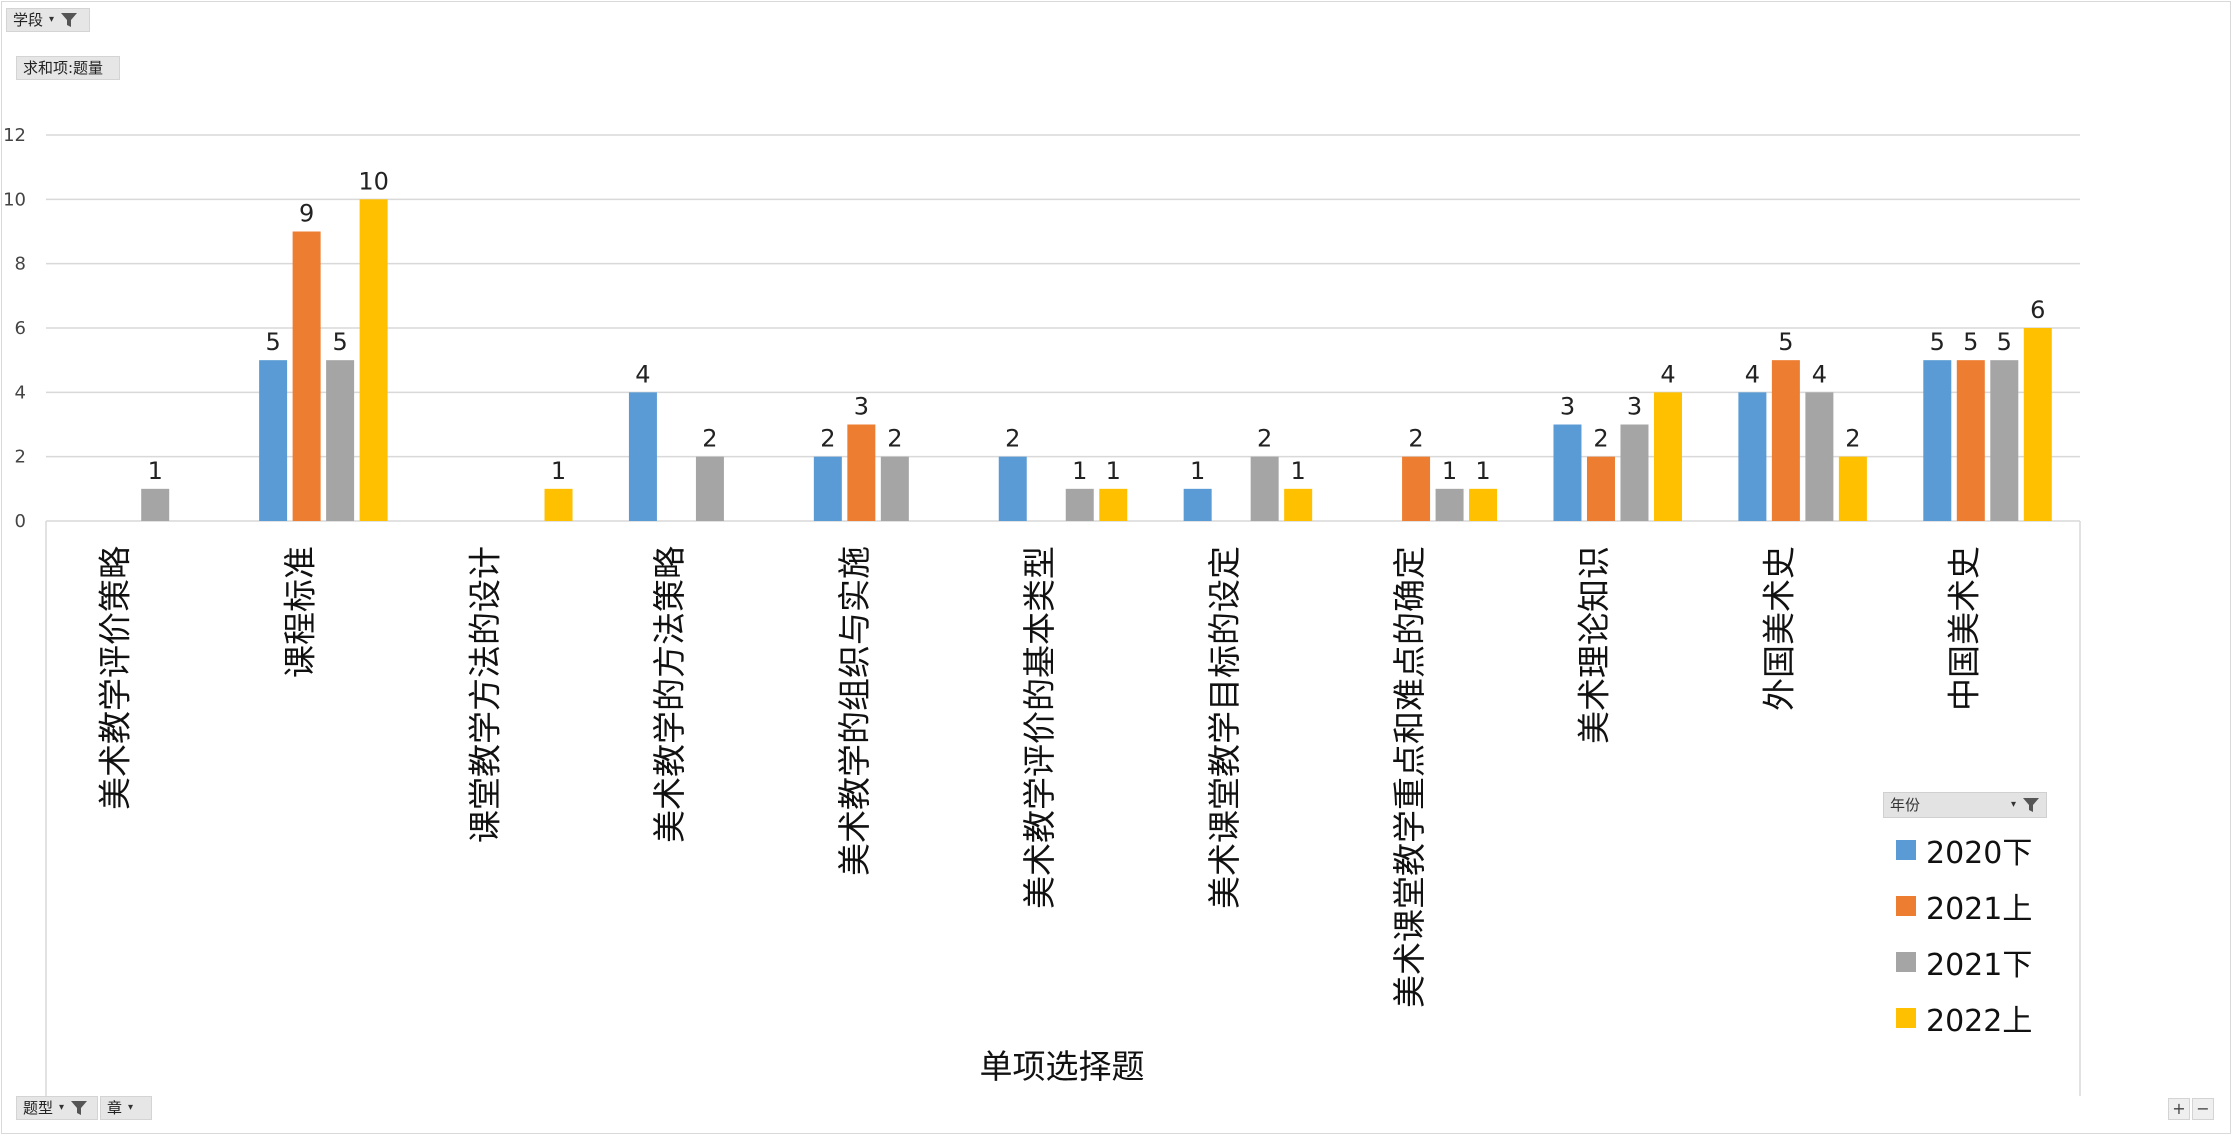 The width and height of the screenshot is (2234, 1137). What do you see at coordinates (20, 264) in the screenshot?
I see `y-tick-label: 8` at bounding box center [20, 264].